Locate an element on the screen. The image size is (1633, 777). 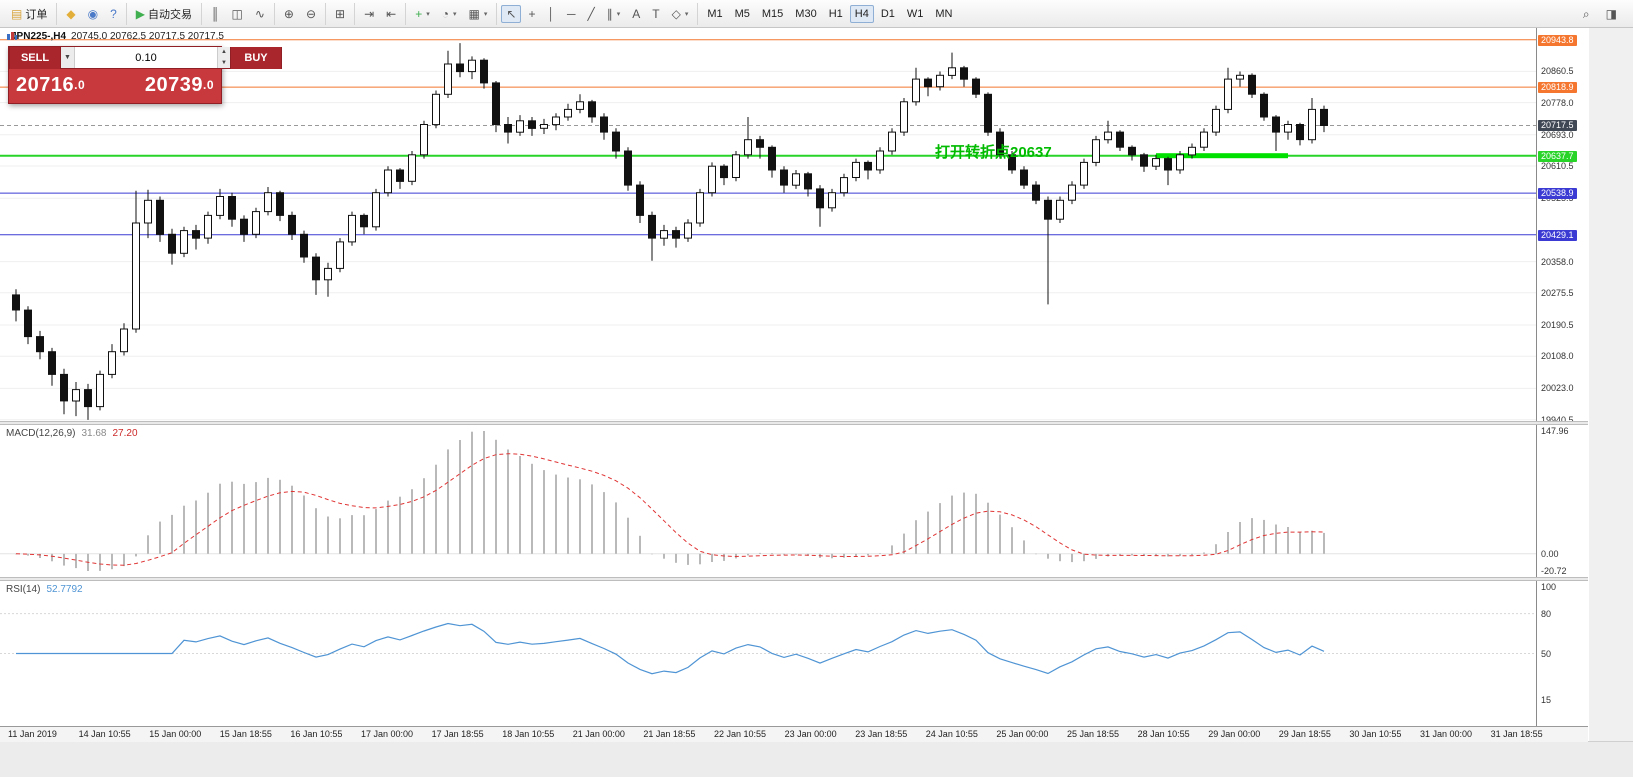
toolbar-right: ⌕ ◨ is located at coordinates (1604, 14).